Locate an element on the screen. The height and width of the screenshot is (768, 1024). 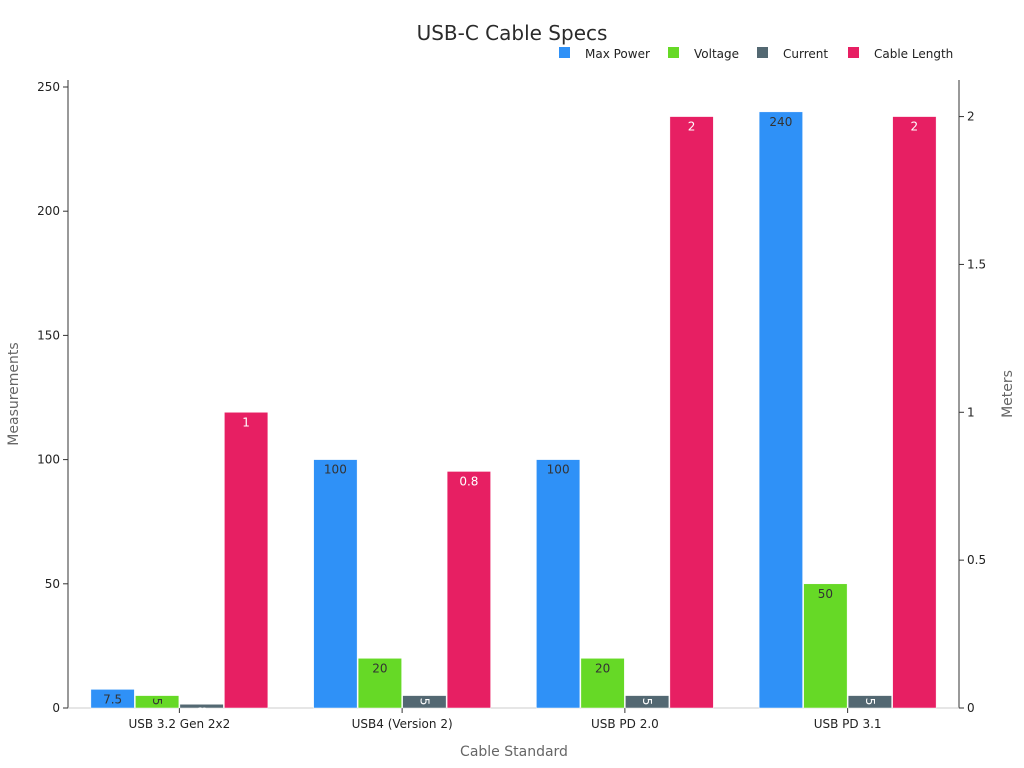
y-axis-title: Measurements is located at coordinates (14, 393).